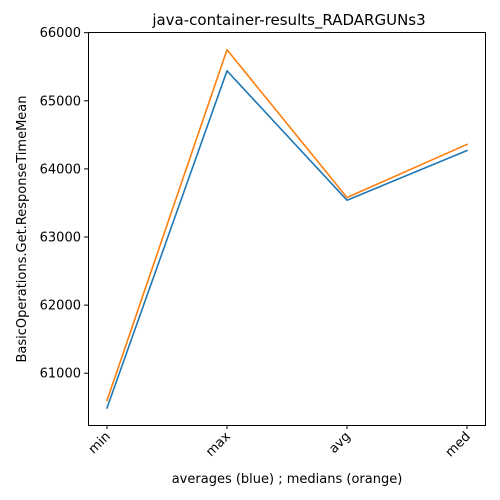 Image resolution: width=500 pixels, height=500 pixels. I want to click on y-tick-label-3: 64000, so click(60, 169).